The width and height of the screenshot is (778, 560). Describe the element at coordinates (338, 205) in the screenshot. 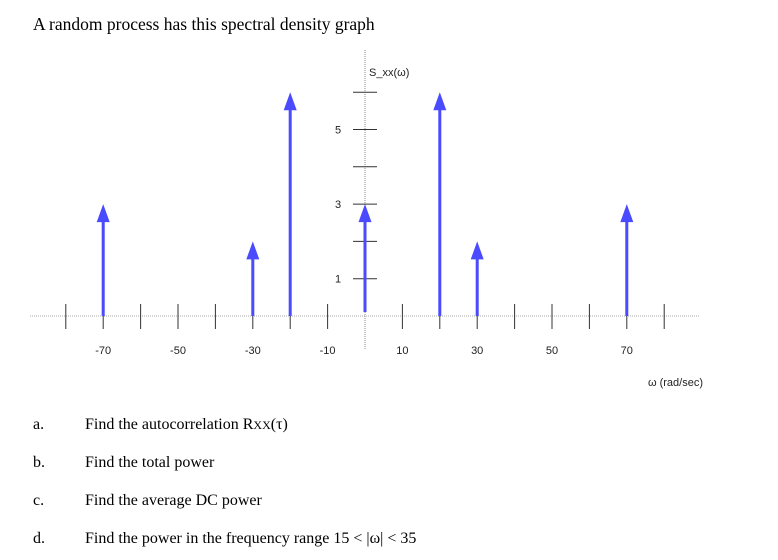

I see `y-tick-label: 3` at that location.